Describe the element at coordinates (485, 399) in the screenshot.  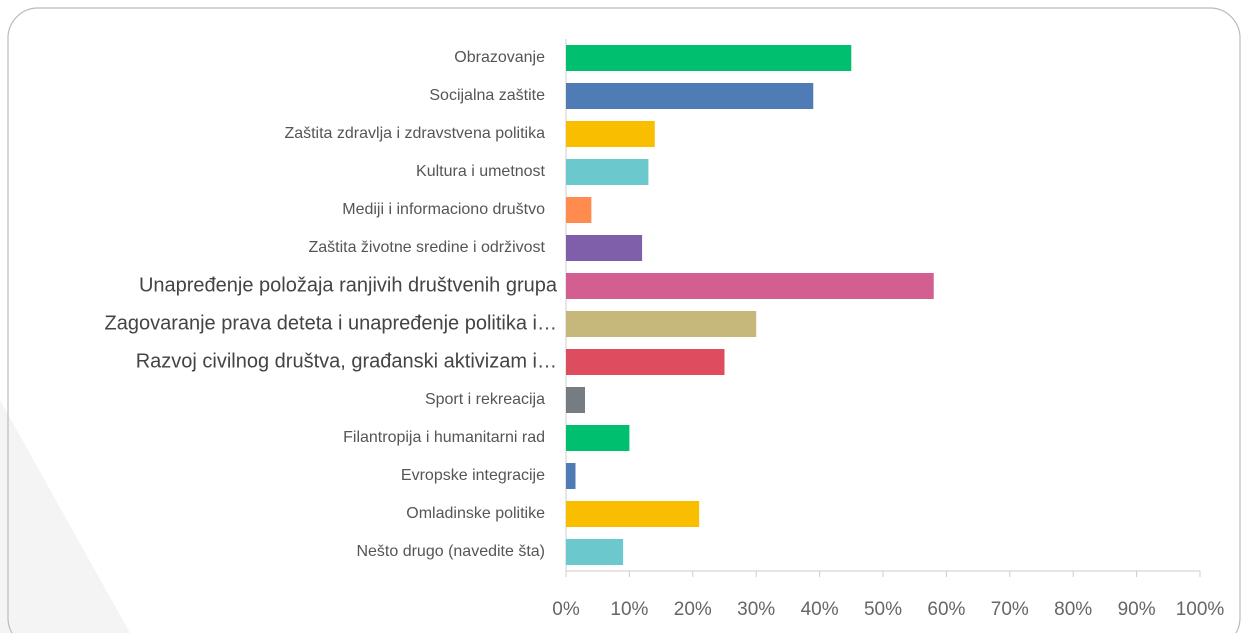
I see `y-tick-label: Sport i rekreacija` at that location.